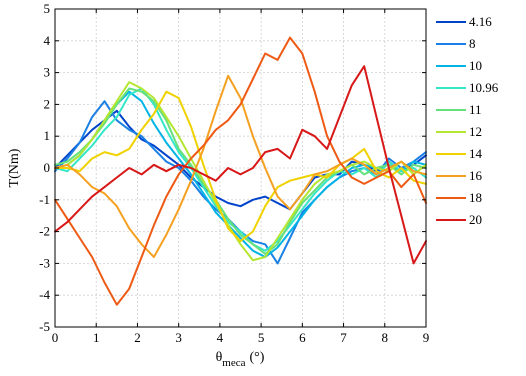 The image size is (526, 376). What do you see at coordinates (47, 8) in the screenshot?
I see `y-tick-label: 5` at bounding box center [47, 8].